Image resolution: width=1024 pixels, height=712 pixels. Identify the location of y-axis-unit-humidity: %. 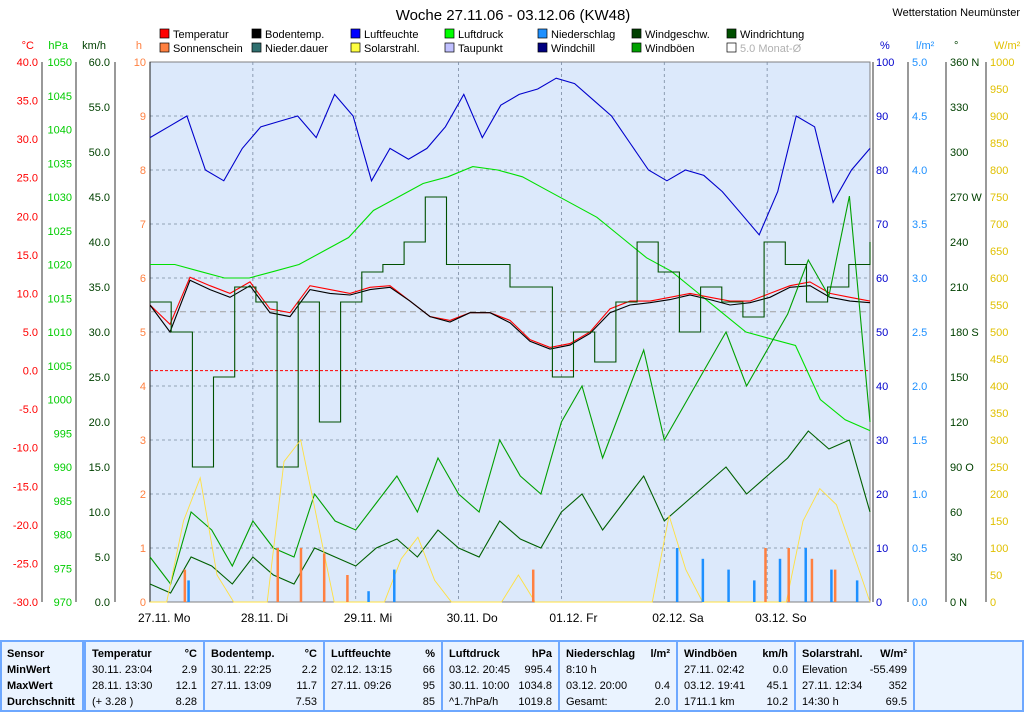
(885, 46).